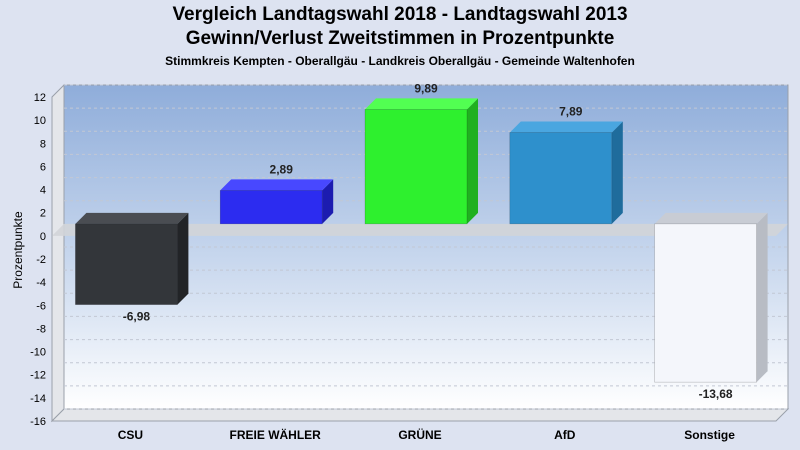  Describe the element at coordinates (43, 167) in the screenshot. I see `y-tick-label: 6` at that location.